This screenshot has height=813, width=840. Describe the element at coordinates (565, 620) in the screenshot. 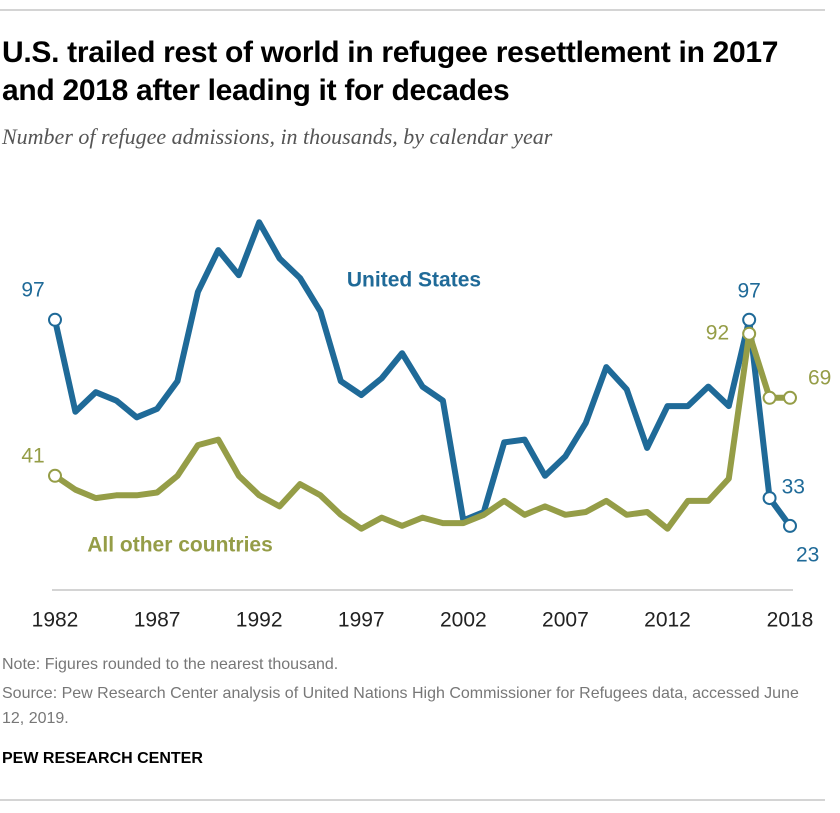

I see `x-tick-label: 2007` at that location.